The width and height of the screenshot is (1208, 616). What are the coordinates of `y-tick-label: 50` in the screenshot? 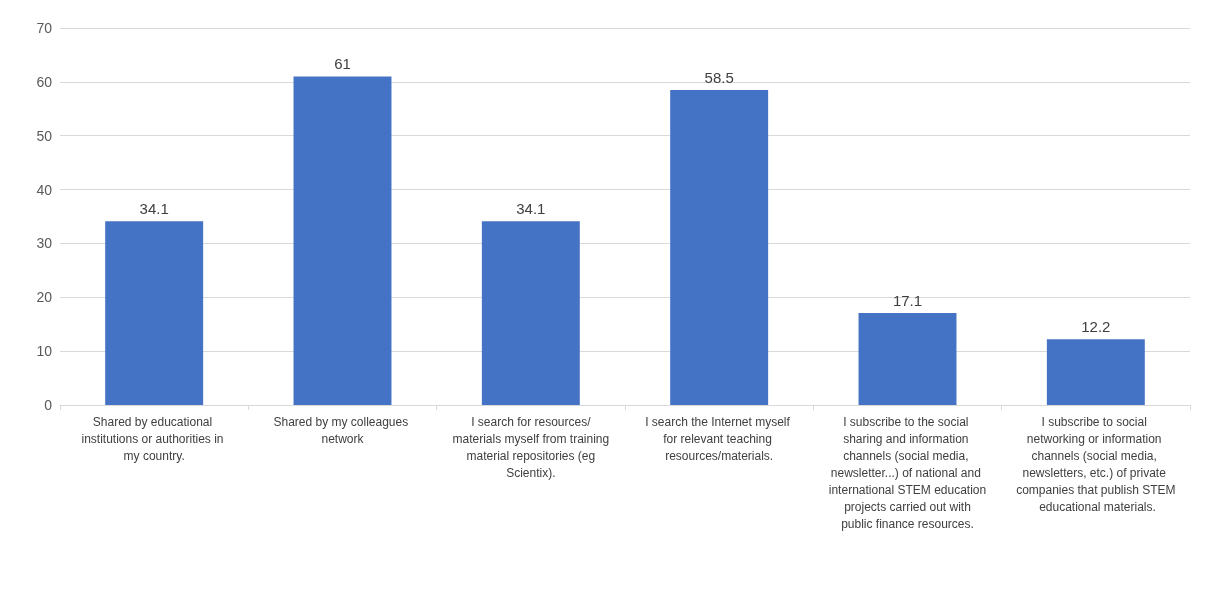 It's located at (44, 135).